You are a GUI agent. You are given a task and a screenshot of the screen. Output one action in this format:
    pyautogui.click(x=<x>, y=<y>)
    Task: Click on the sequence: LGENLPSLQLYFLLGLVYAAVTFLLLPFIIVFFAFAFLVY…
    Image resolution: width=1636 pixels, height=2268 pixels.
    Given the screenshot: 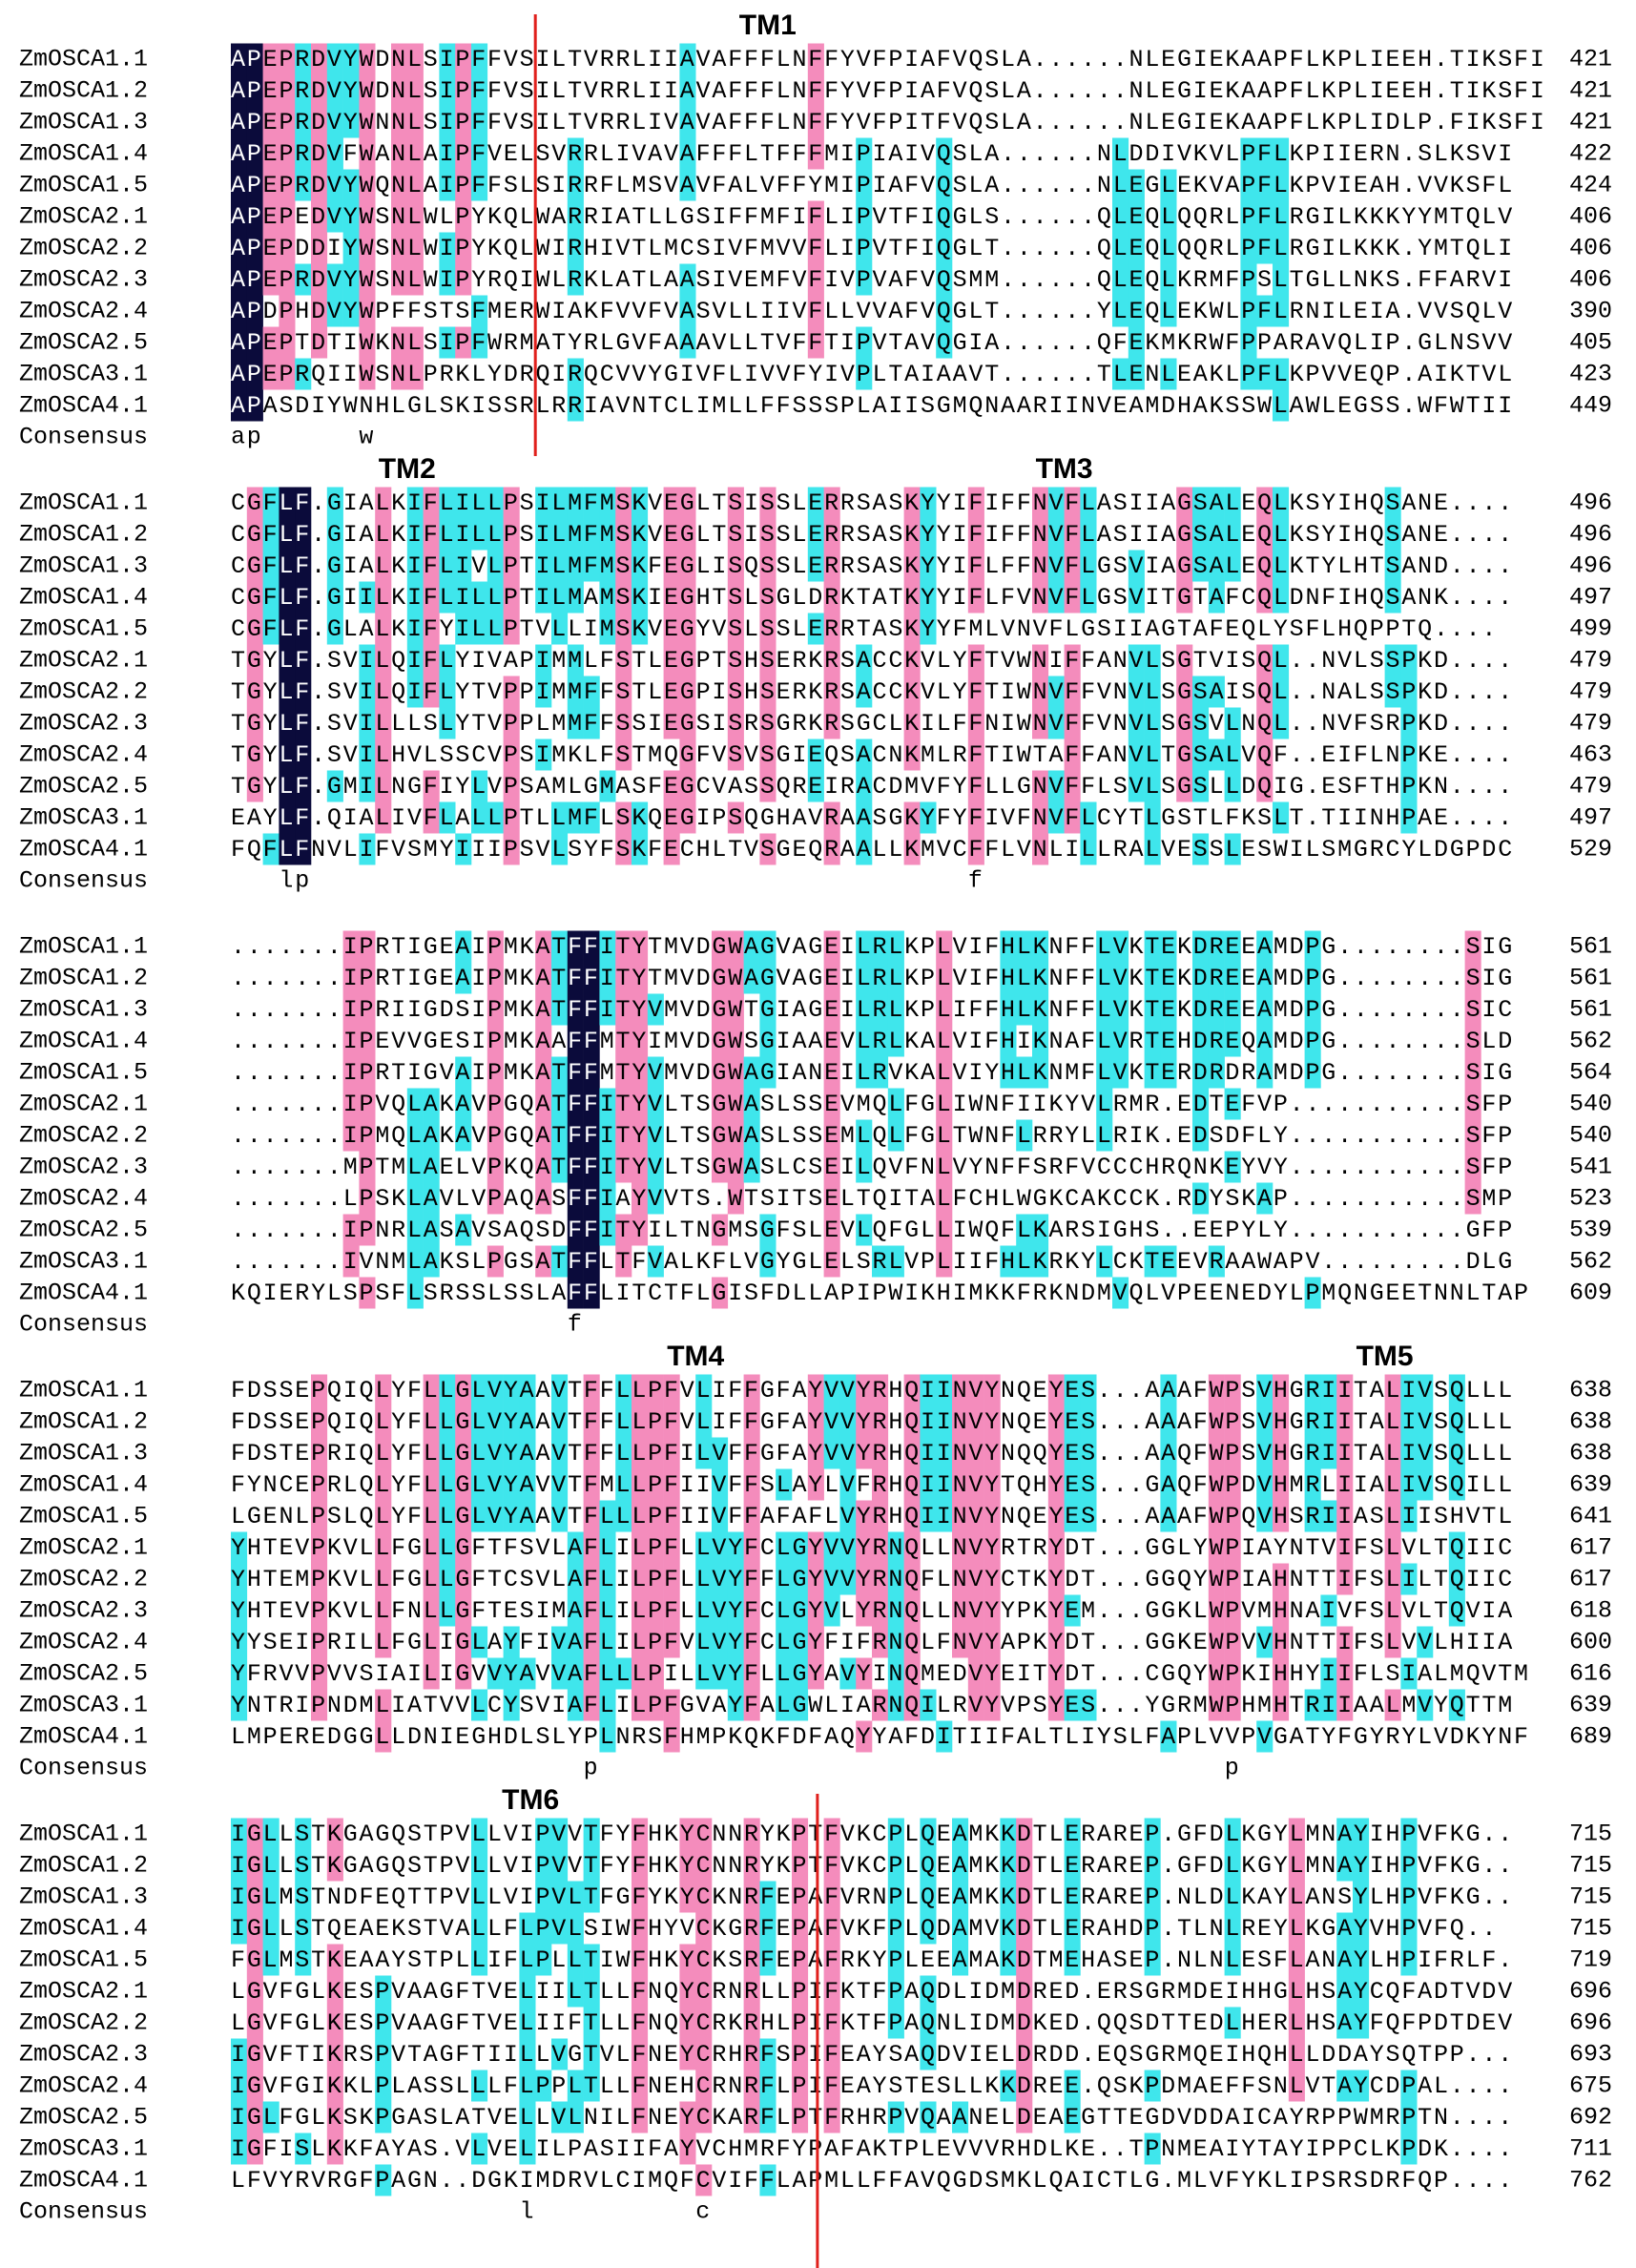 What is the action you would take?
    pyautogui.click(x=872, y=1516)
    